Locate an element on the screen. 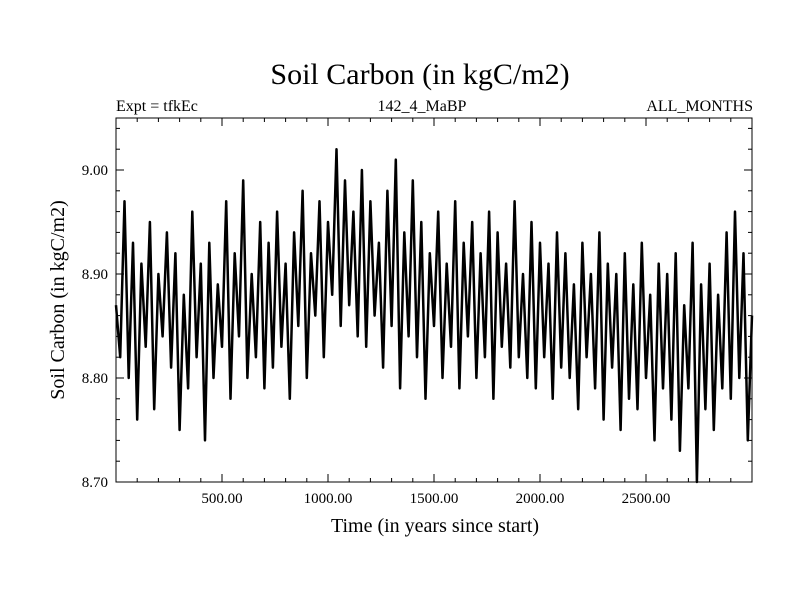 The image size is (800, 600). chart-title: Soil Carbon (in kgC/m2) is located at coordinates (419, 74).